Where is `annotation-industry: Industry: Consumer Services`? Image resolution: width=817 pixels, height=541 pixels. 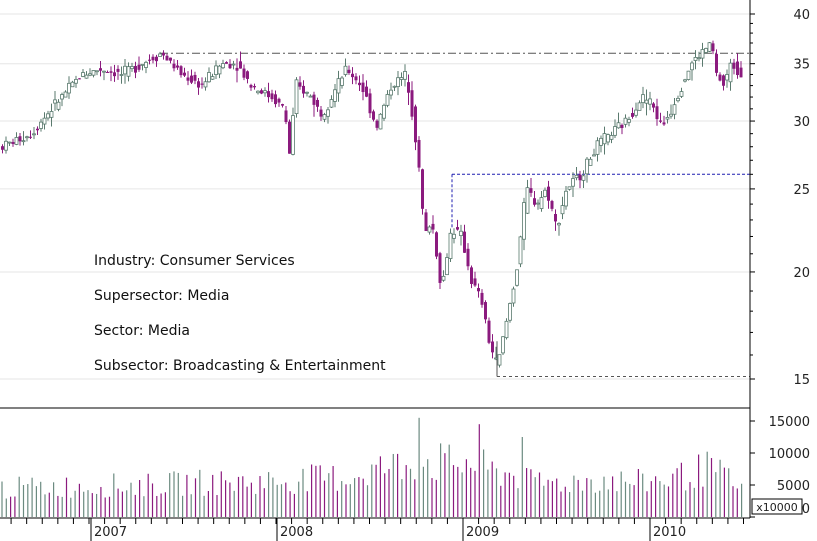 annotation-industry: Industry: Consumer Services is located at coordinates (194, 261).